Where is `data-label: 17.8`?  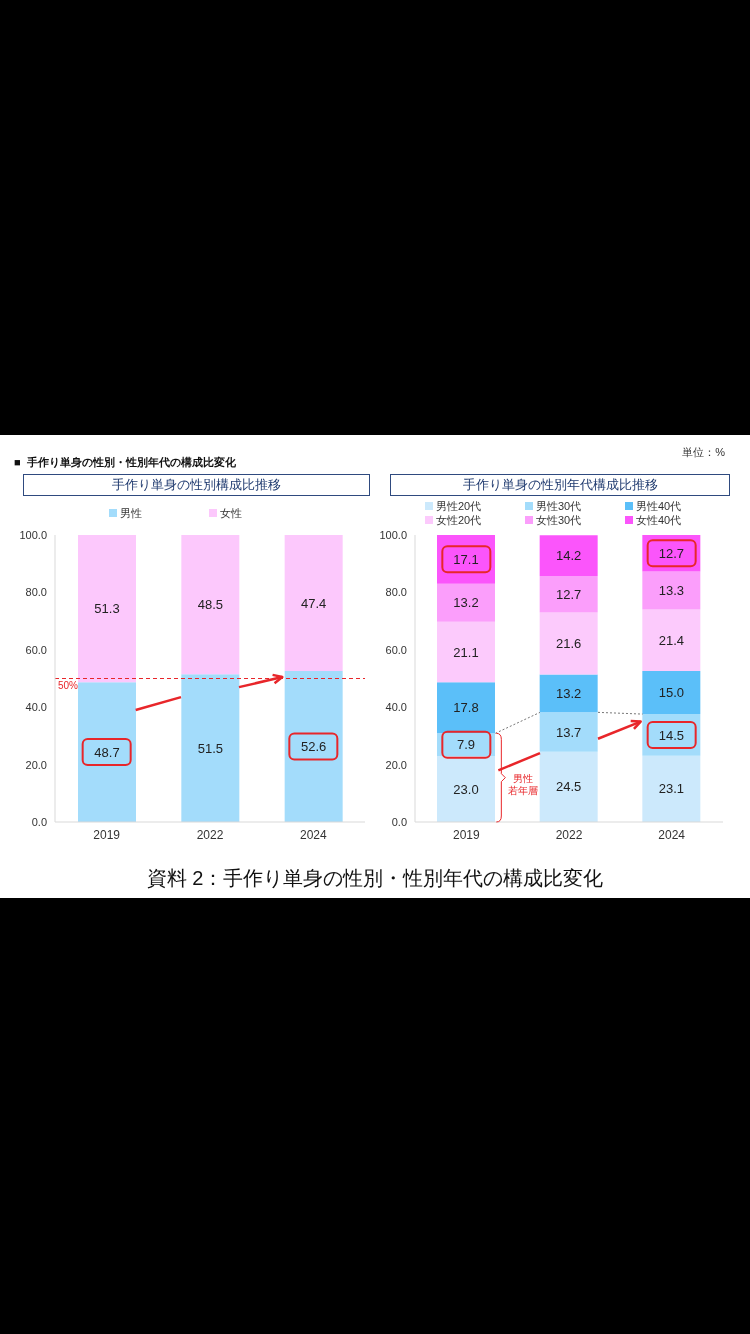 data-label: 17.8 is located at coordinates (466, 708).